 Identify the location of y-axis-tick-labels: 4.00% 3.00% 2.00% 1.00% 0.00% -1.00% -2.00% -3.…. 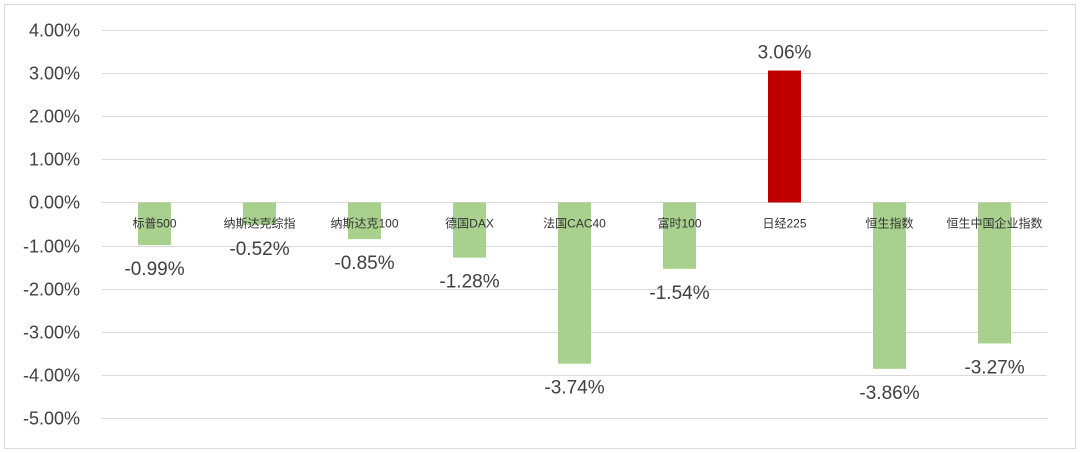
(51, 225).